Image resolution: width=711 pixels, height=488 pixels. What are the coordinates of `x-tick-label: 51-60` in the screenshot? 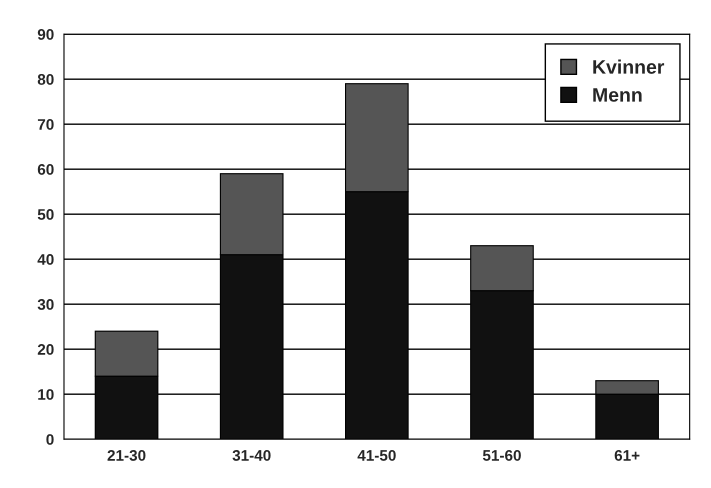 It's located at (501, 455).